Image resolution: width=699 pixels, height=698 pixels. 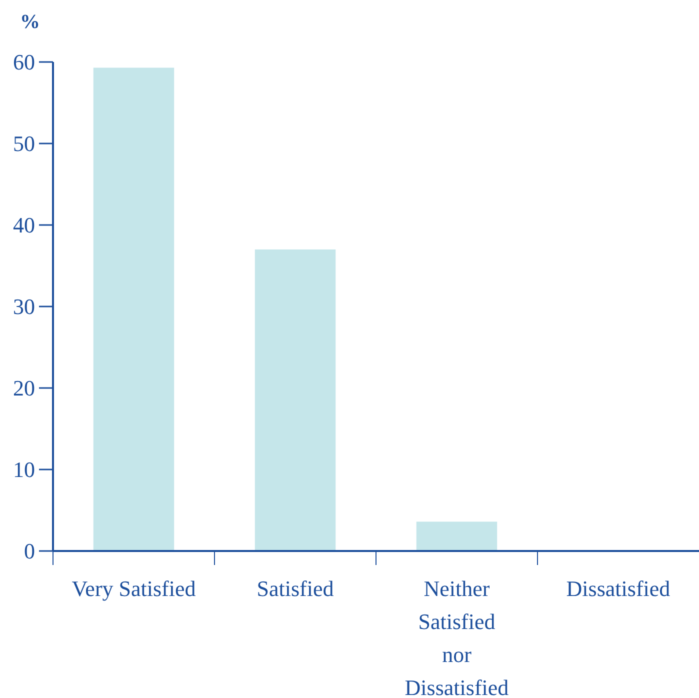 I want to click on y-tick-label: 30, so click(x=24, y=307).